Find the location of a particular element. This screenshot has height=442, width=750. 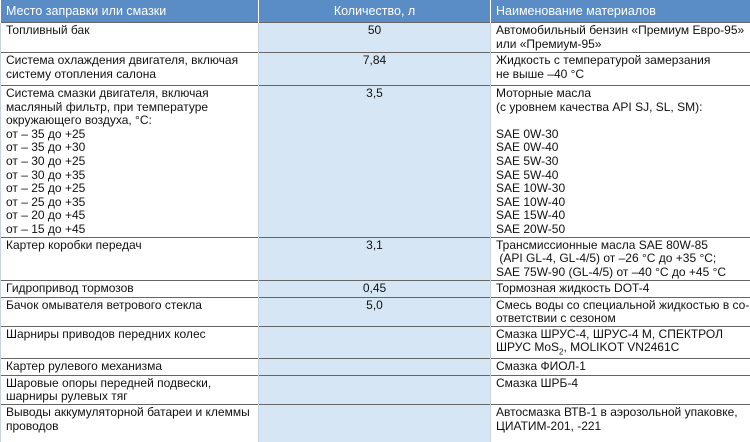

text-line: от – 35 до +30 is located at coordinates (132, 148).